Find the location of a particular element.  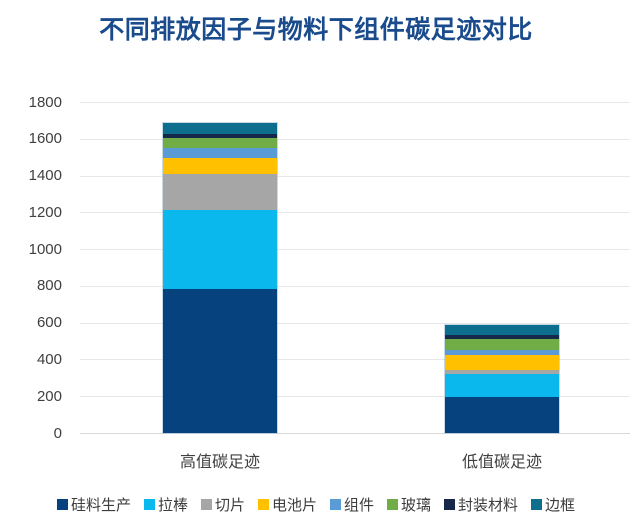

legend-item: 封装材料 is located at coordinates (481, 504).